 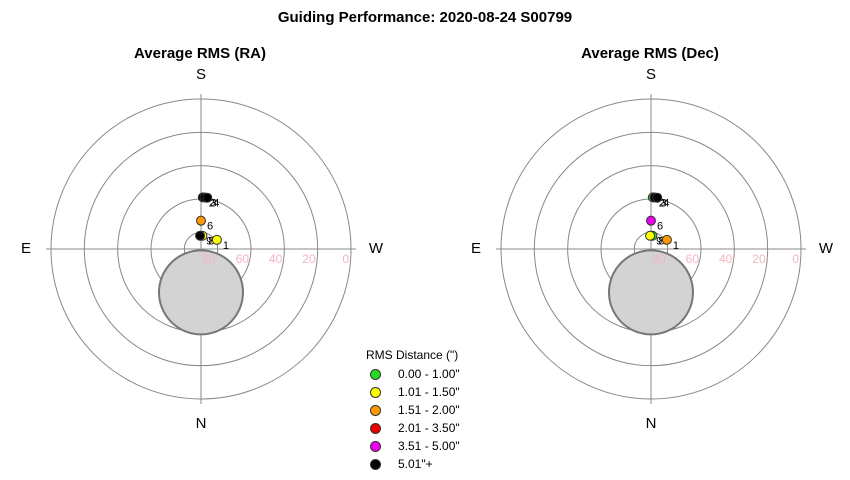 I want to click on compass-top-dec: S, so click(x=650, y=74).